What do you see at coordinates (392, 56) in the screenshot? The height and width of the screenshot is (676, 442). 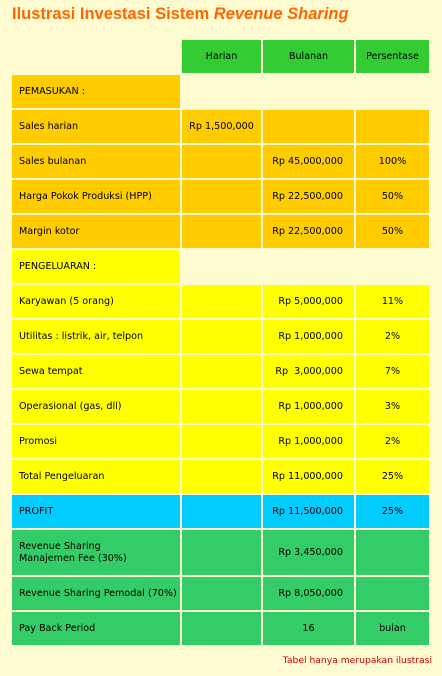 I see `header-persentase: Persentase` at bounding box center [392, 56].